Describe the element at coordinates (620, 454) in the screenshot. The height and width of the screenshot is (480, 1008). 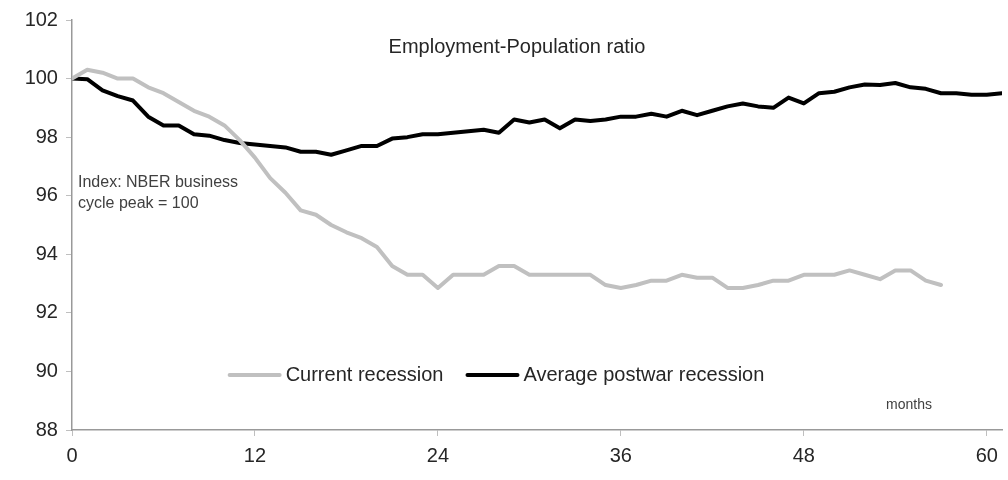
I see `x-tick-label: 36` at that location.